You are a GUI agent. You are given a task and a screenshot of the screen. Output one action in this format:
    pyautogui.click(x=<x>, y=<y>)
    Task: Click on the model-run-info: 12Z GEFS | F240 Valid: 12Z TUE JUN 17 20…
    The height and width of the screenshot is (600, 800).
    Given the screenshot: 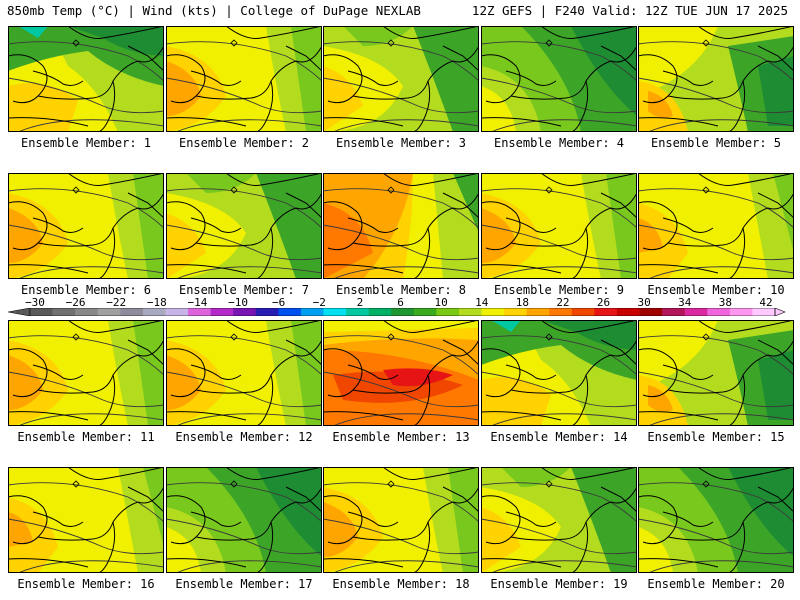 What is the action you would take?
    pyautogui.click(x=629, y=10)
    